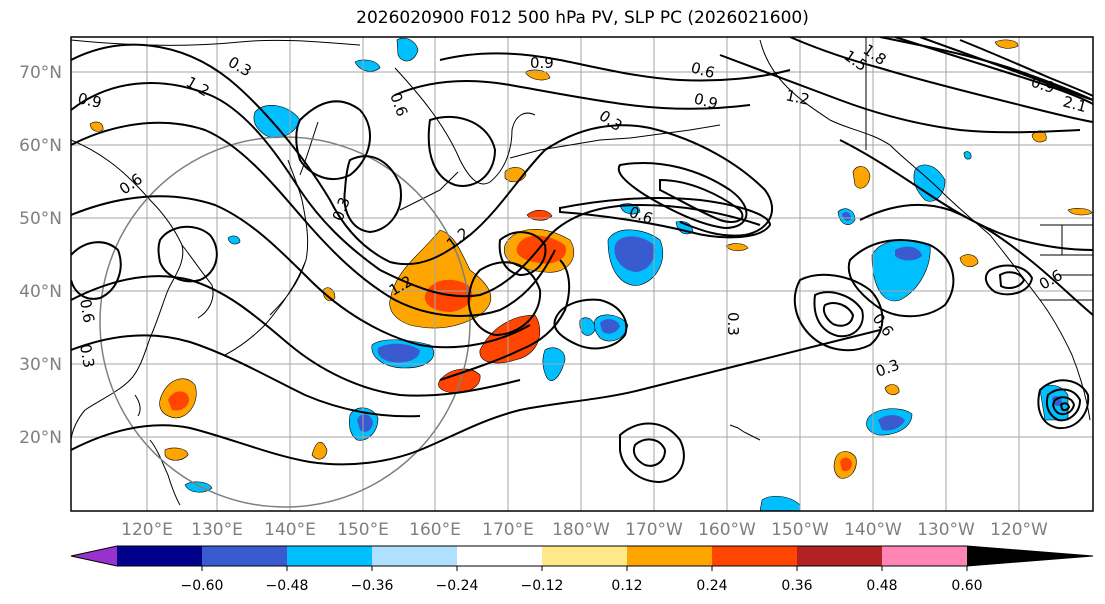 Image resolution: width=1105 pixels, height=604 pixels. Describe the element at coordinates (457, 586) in the screenshot. I see `colorbar-tick-label: −0.24` at that location.